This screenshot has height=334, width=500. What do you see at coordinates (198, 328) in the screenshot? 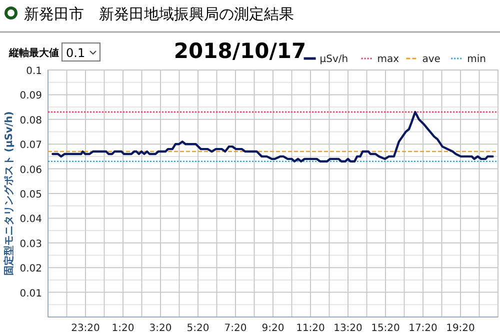
I see `x-tick-label: 5:20` at bounding box center [198, 328].